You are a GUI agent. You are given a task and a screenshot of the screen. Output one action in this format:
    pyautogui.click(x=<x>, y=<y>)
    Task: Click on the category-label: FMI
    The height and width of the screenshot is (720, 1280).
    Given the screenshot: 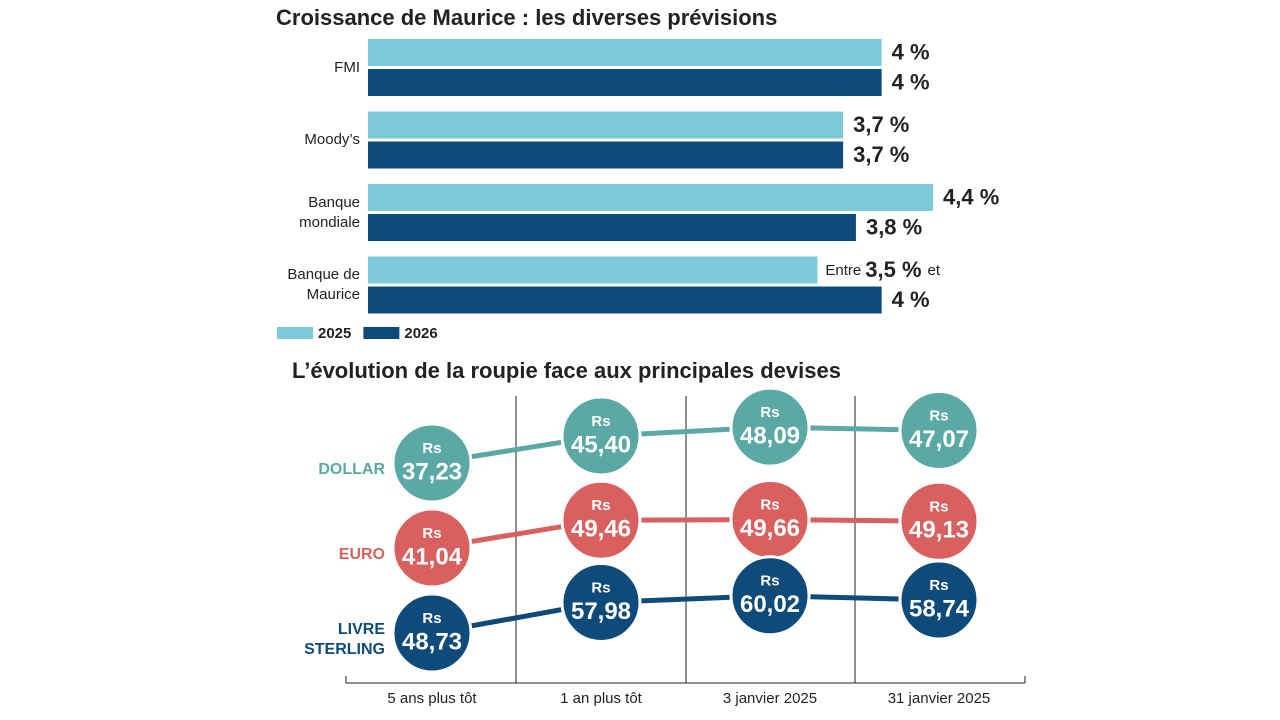 What is the action you would take?
    pyautogui.click(x=347, y=67)
    